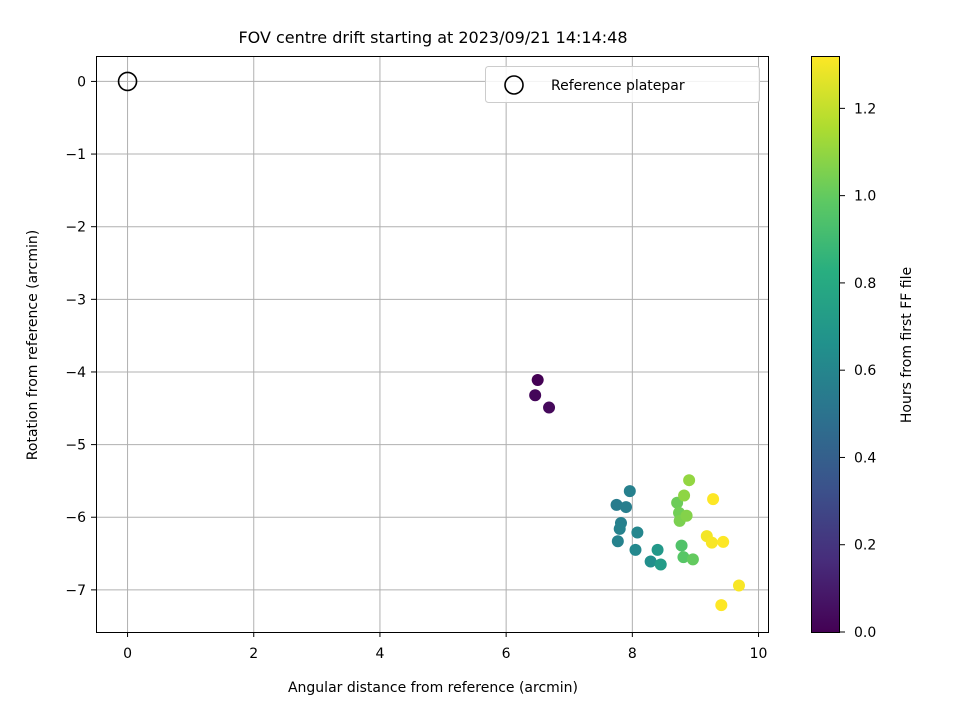 This screenshot has width=960, height=720. I want to click on x-tick-label: 0, so click(127, 654).